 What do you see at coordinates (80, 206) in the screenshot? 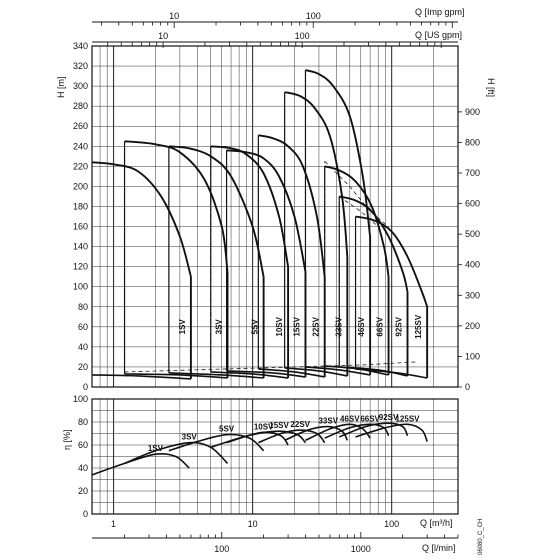
I see `y-tick-label-left: 180` at bounding box center [80, 206].